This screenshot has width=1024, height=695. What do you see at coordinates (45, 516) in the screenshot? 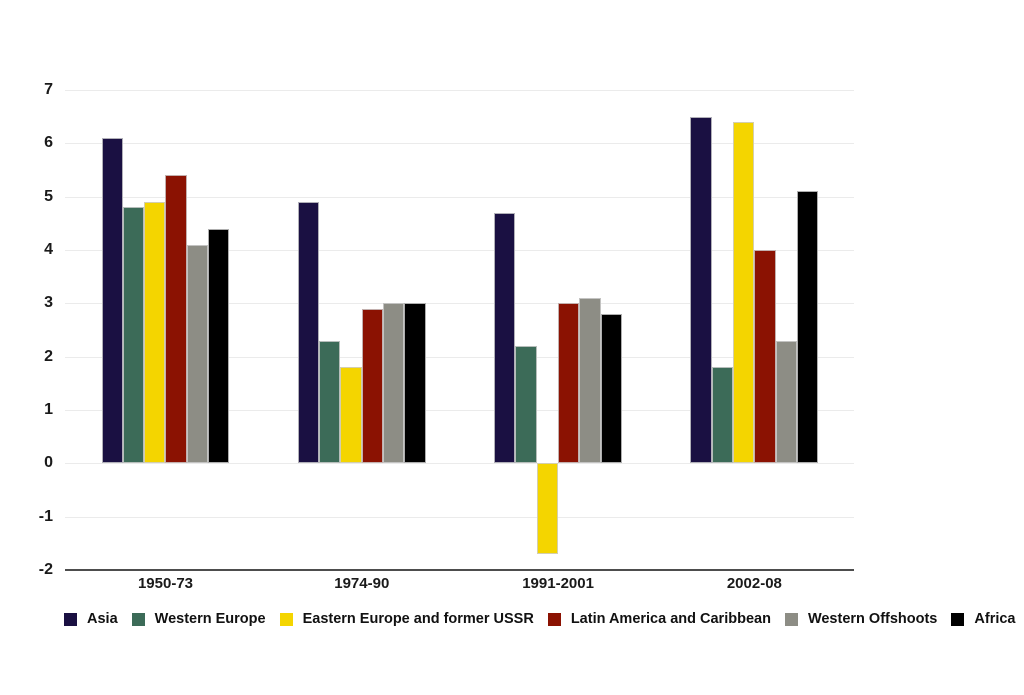
I see `y-tick-label: -1` at bounding box center [45, 516].